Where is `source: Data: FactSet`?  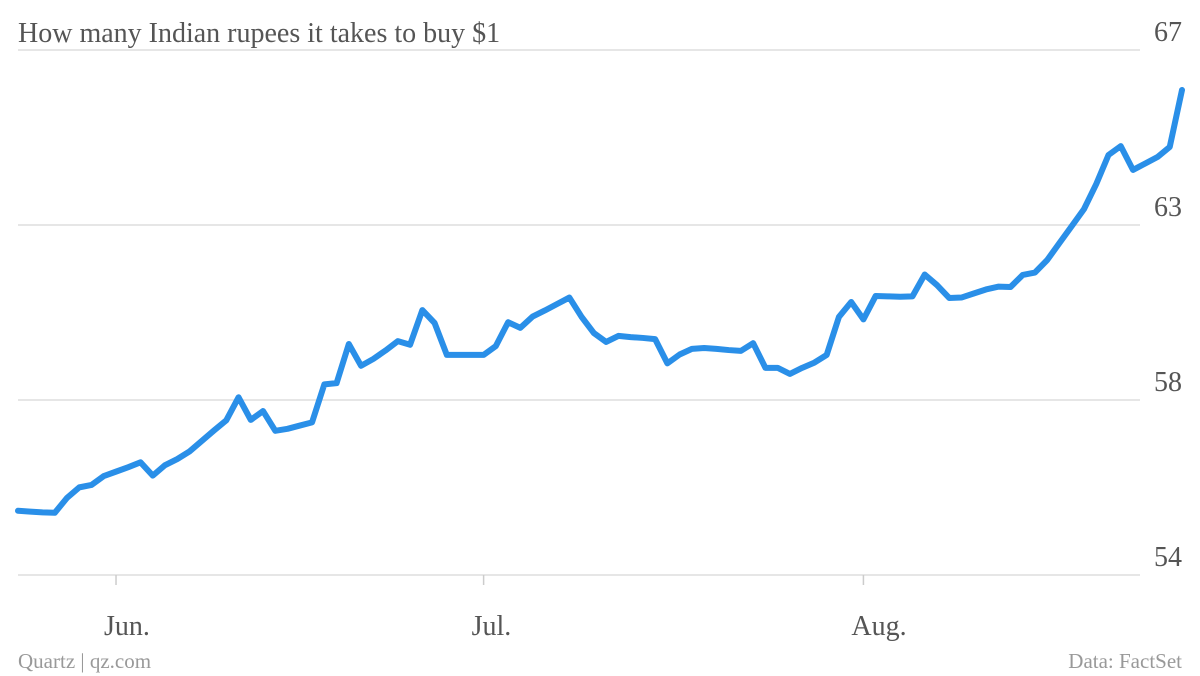
source: Data: FactSet is located at coordinates (1125, 661).